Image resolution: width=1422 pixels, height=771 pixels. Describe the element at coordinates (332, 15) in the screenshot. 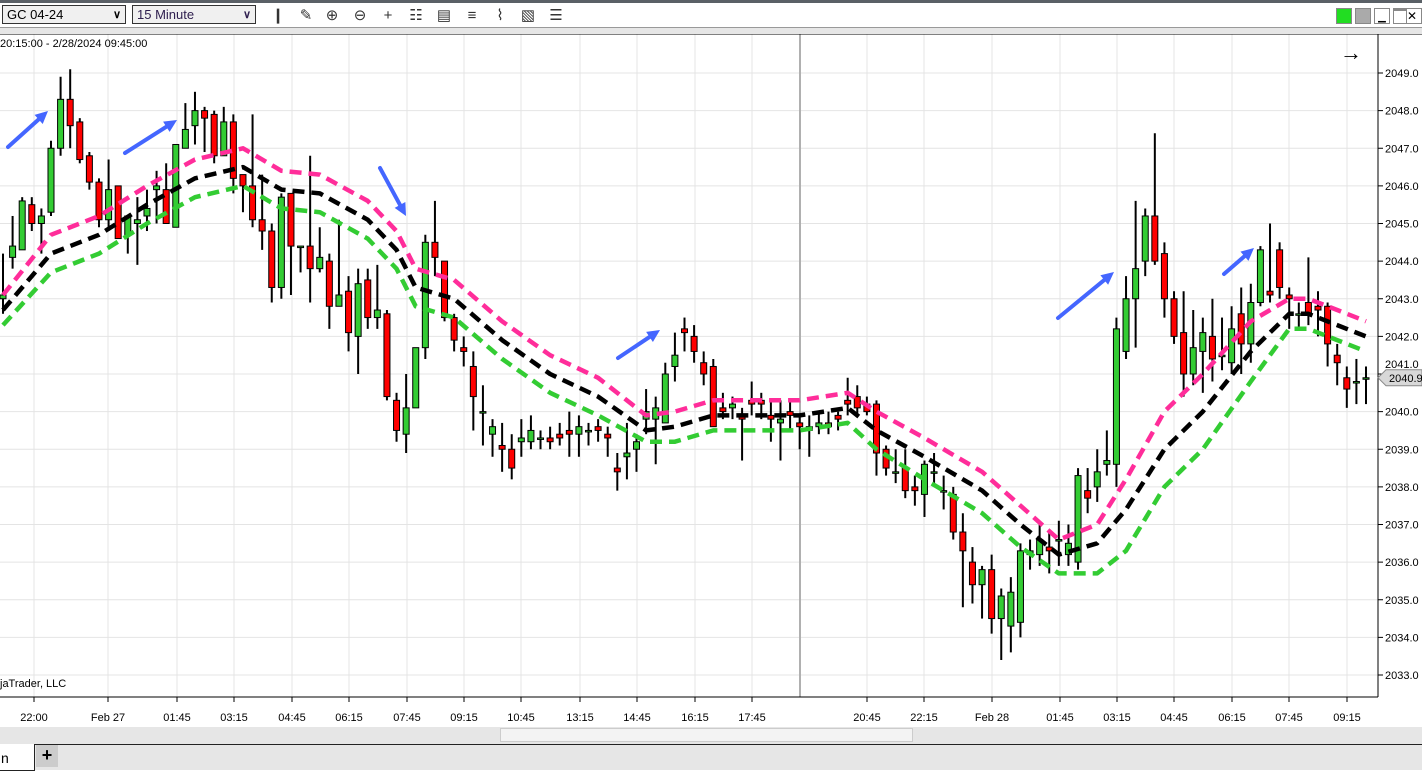

I see `zoom-in-icon: ⊕` at that location.